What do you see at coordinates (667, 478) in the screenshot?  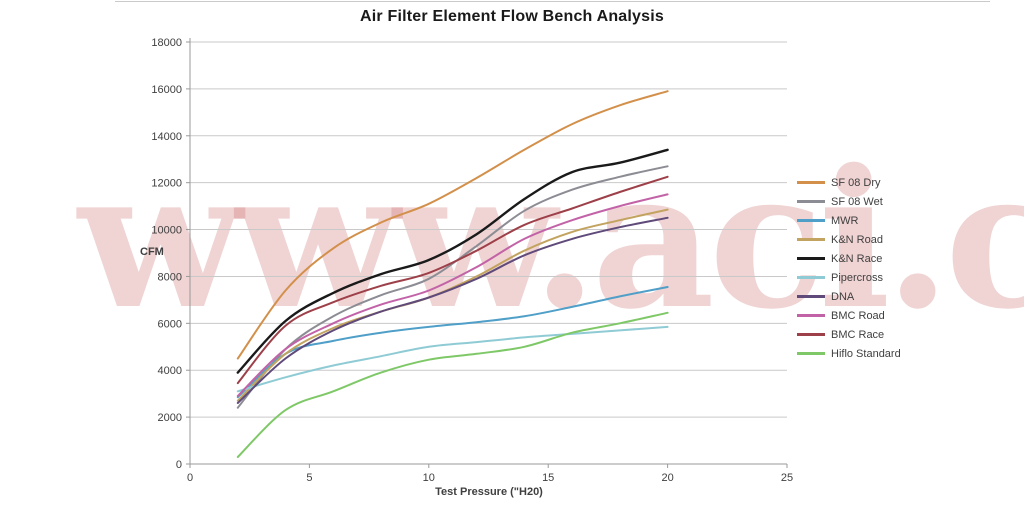 I see `x-tick-label-20: 20` at bounding box center [667, 478].